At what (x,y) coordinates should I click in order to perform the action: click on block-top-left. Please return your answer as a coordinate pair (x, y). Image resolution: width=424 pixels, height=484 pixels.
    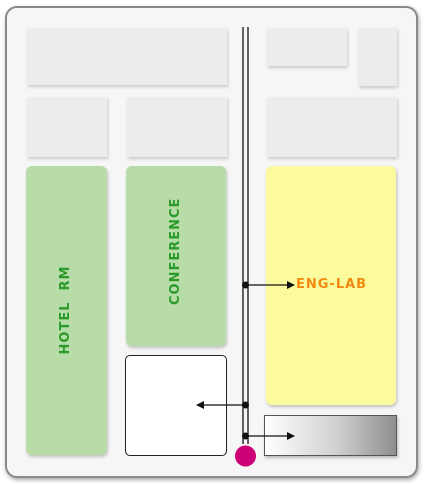
    Looking at the image, I should click on (127, 56).